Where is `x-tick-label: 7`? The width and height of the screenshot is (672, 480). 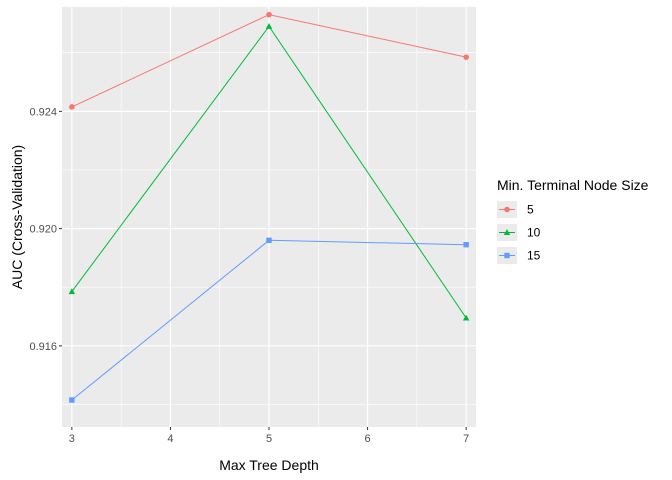 x-tick-label: 7 is located at coordinates (466, 439).